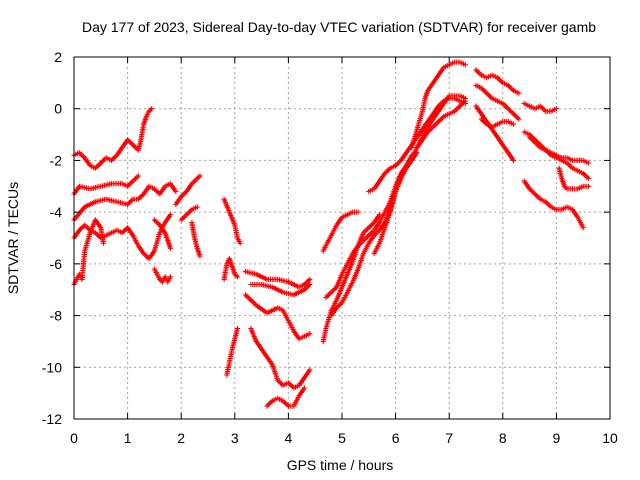 The width and height of the screenshot is (640, 480). I want to click on y-tick-label: -6, so click(56, 264).